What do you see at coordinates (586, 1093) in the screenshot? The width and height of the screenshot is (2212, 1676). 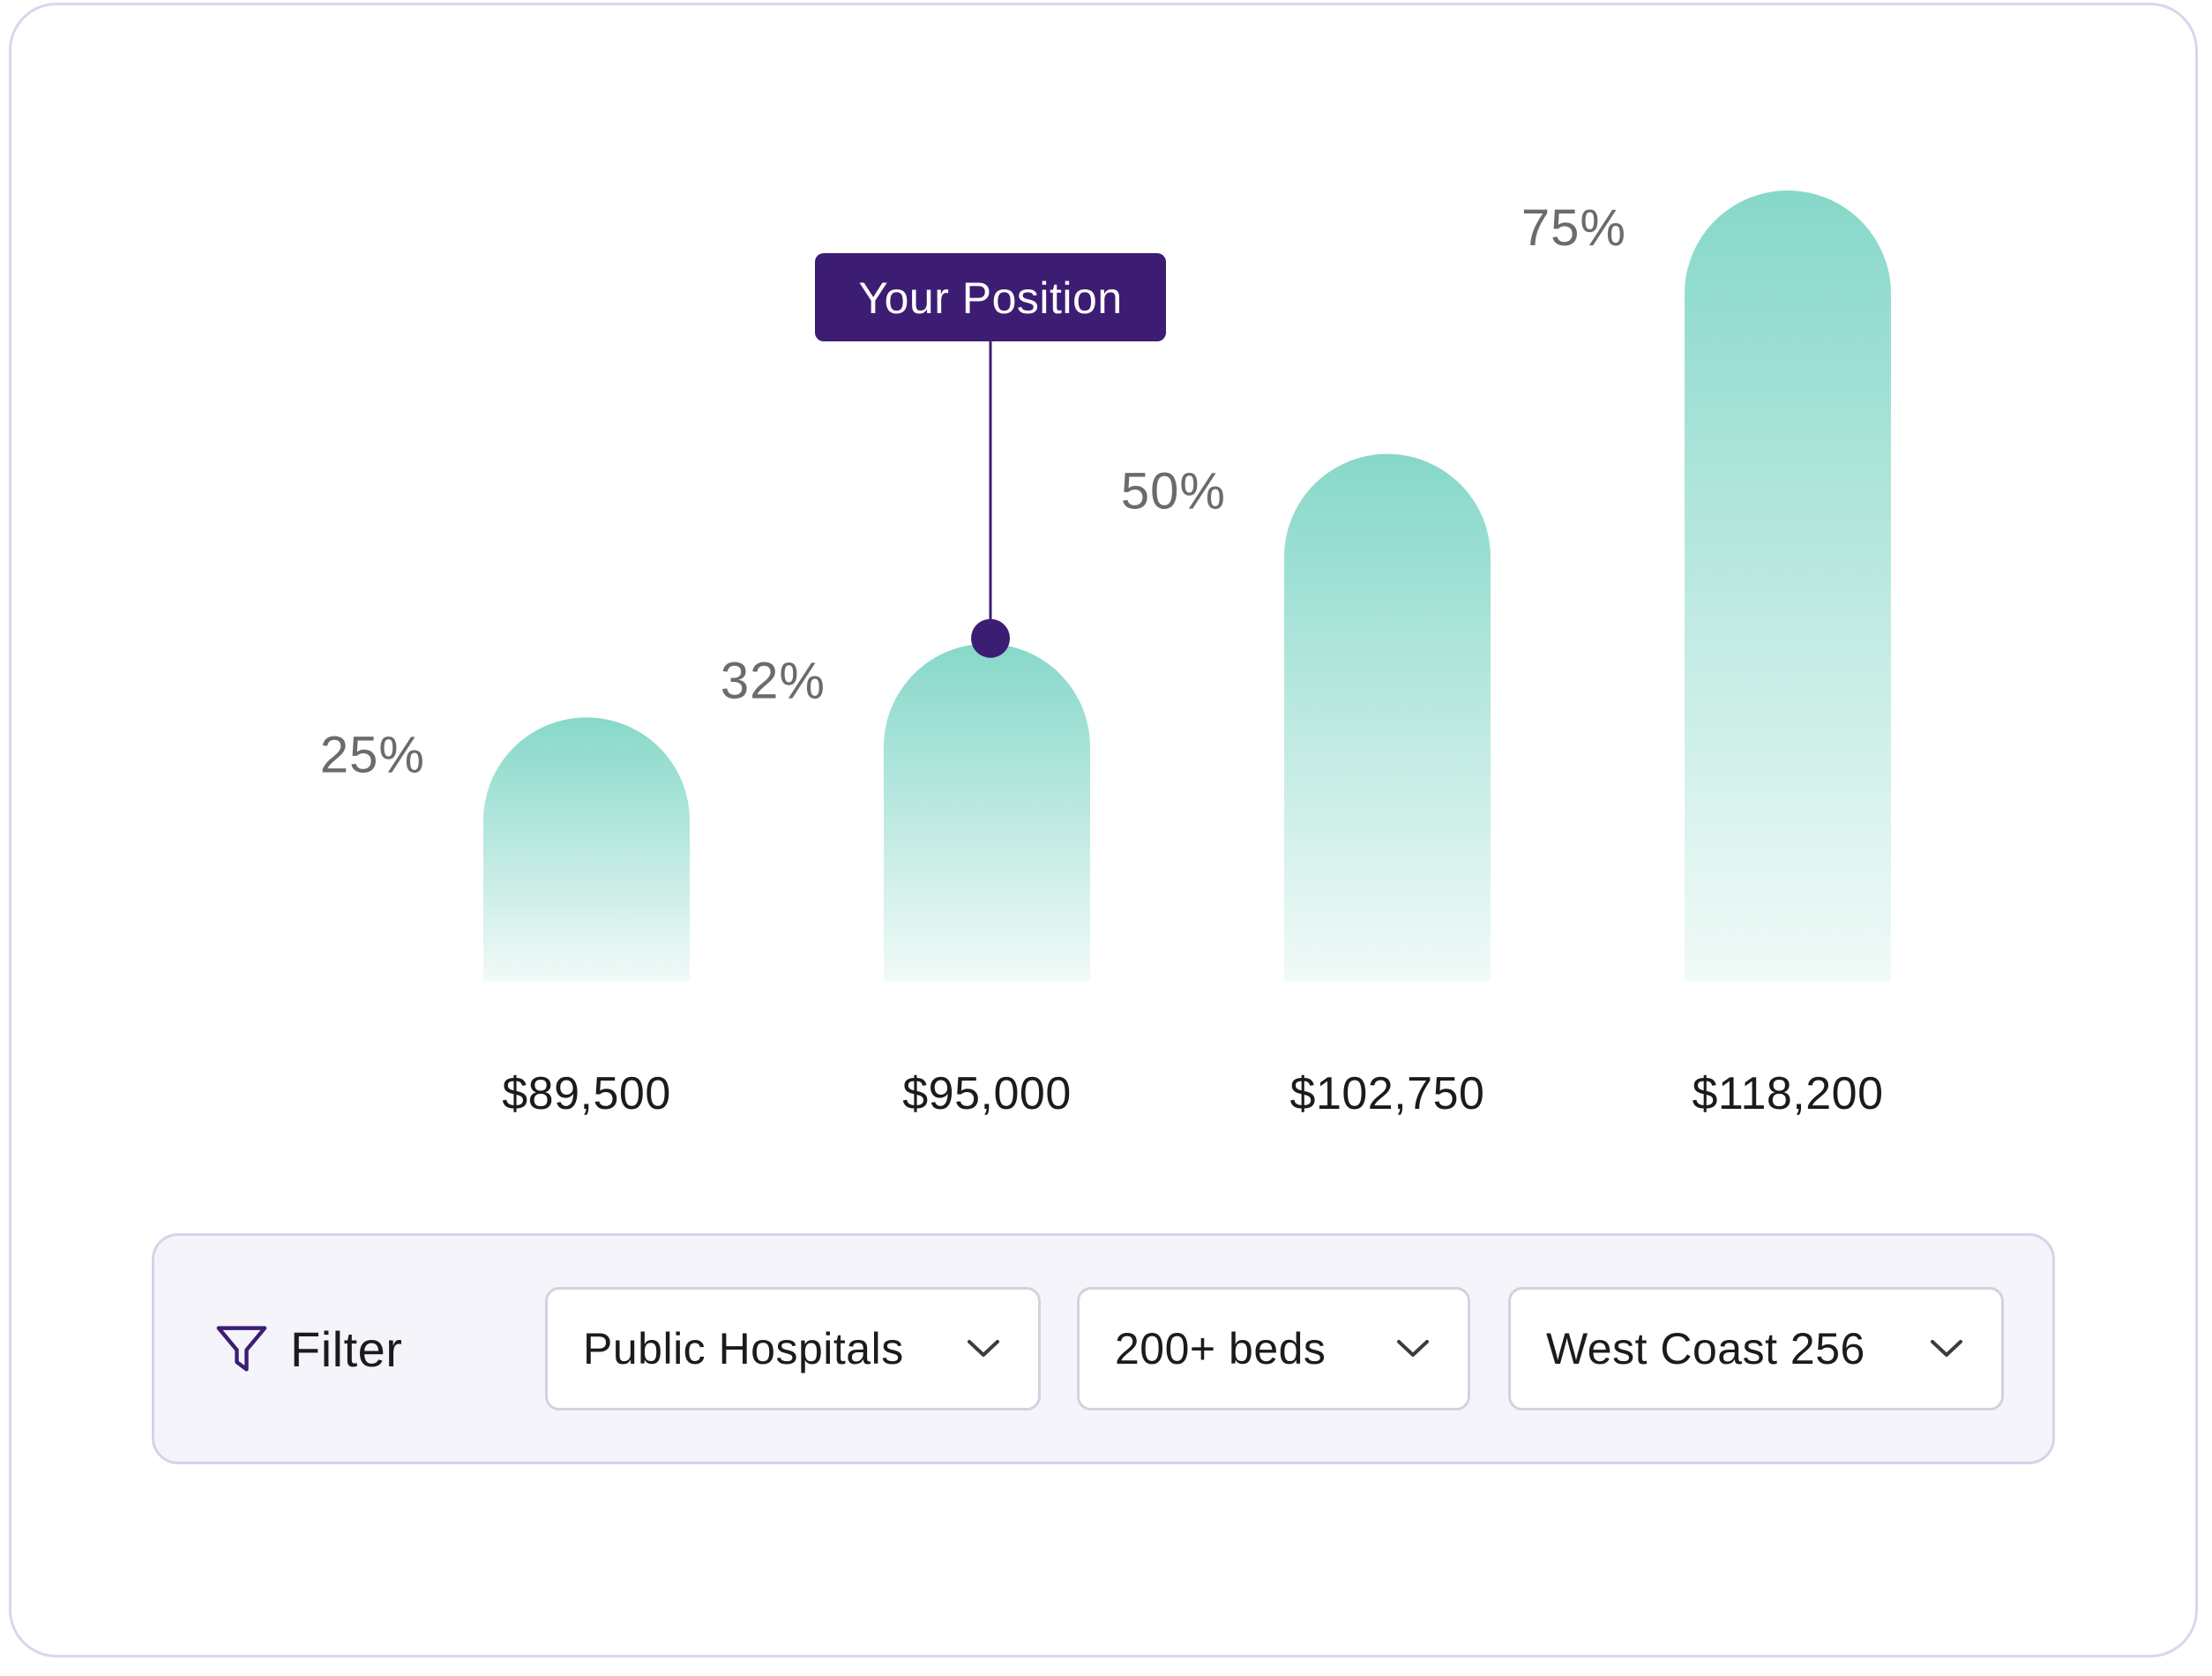 I see `category-tick-label: $89,500` at bounding box center [586, 1093].